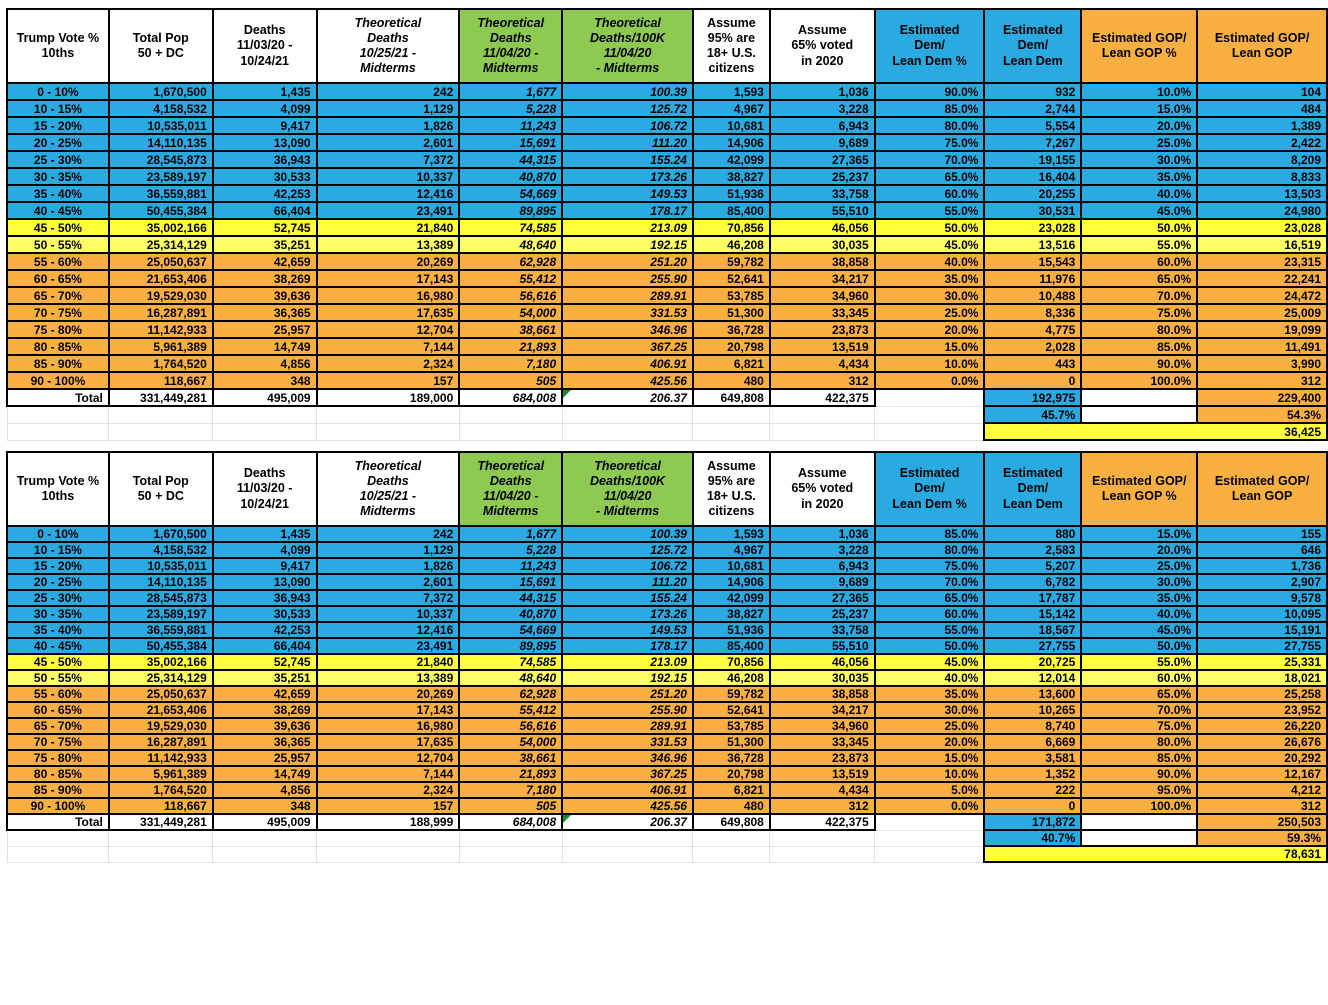 The width and height of the screenshot is (1328, 1005). I want to click on cell-trump-vote-pct: 35 - 40%, so click(58, 630).